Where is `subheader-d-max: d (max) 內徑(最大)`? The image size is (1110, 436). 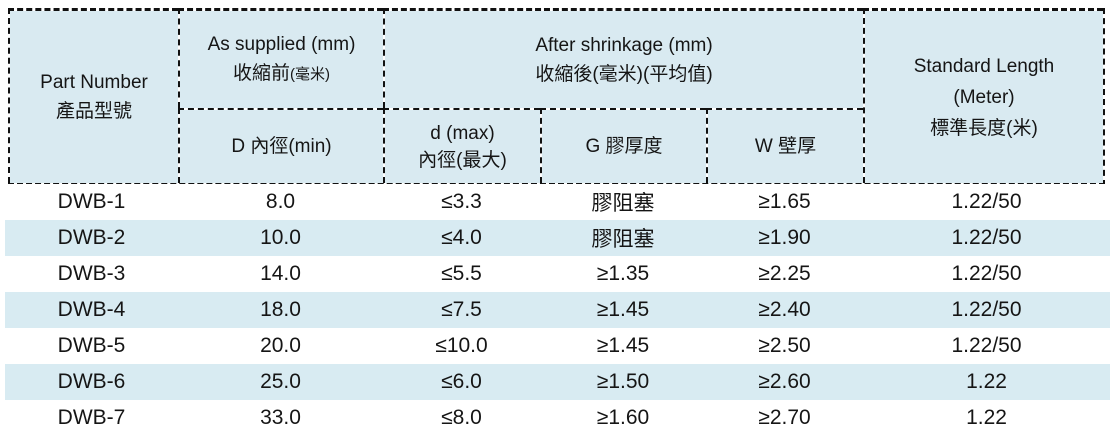 subheader-d-max: d (max) 內徑(最大) is located at coordinates (461, 145).